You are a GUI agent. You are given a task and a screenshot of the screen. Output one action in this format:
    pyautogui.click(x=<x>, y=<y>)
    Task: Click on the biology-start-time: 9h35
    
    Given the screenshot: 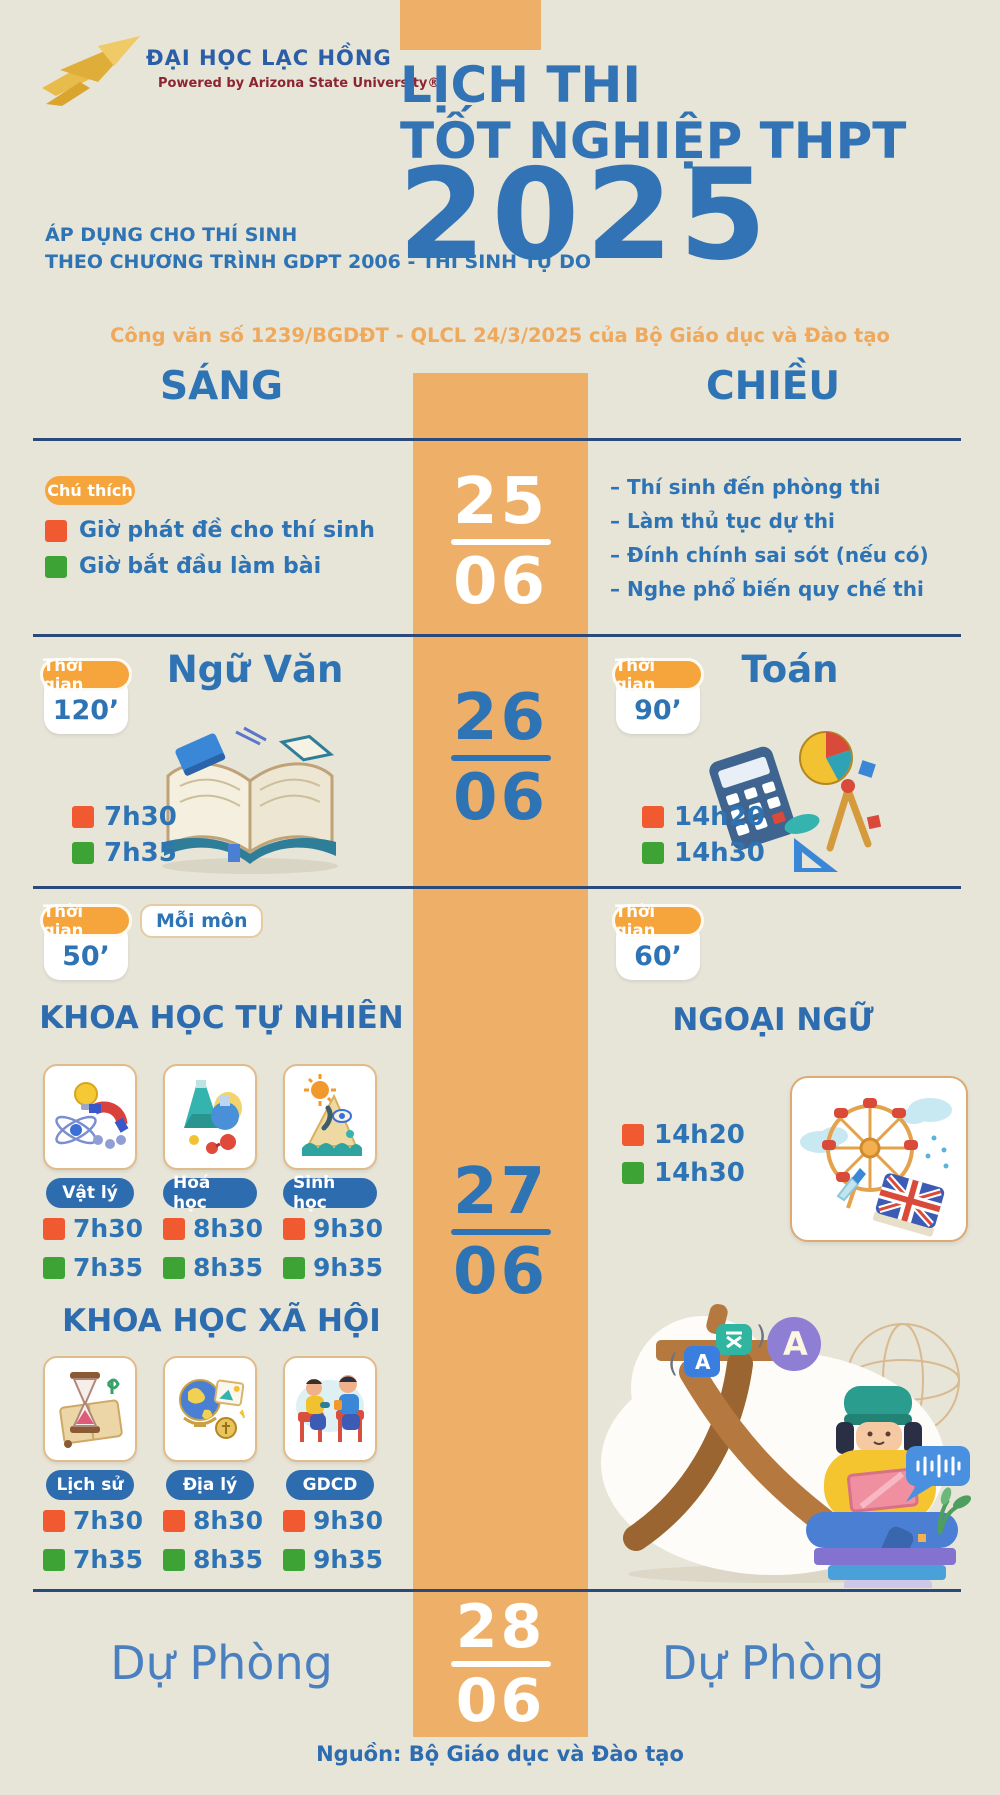 What is the action you would take?
    pyautogui.click(x=333, y=1267)
    